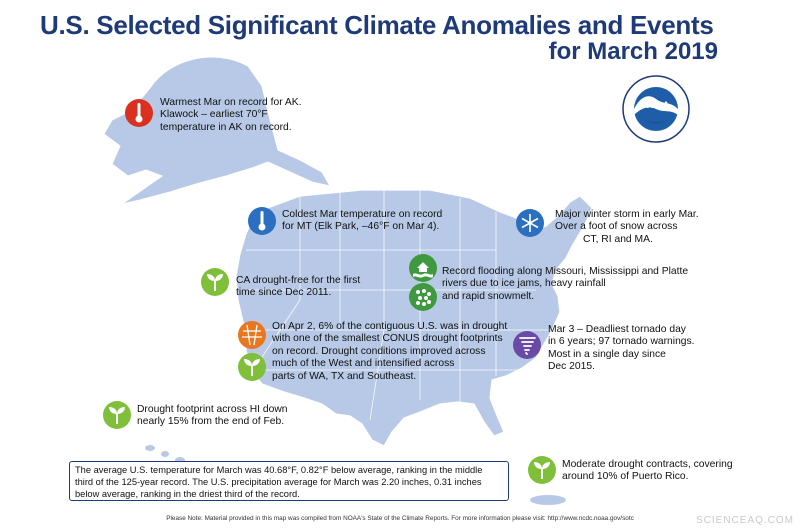 This screenshot has width=800, height=530. I want to click on tornado-icon, so click(527, 345).